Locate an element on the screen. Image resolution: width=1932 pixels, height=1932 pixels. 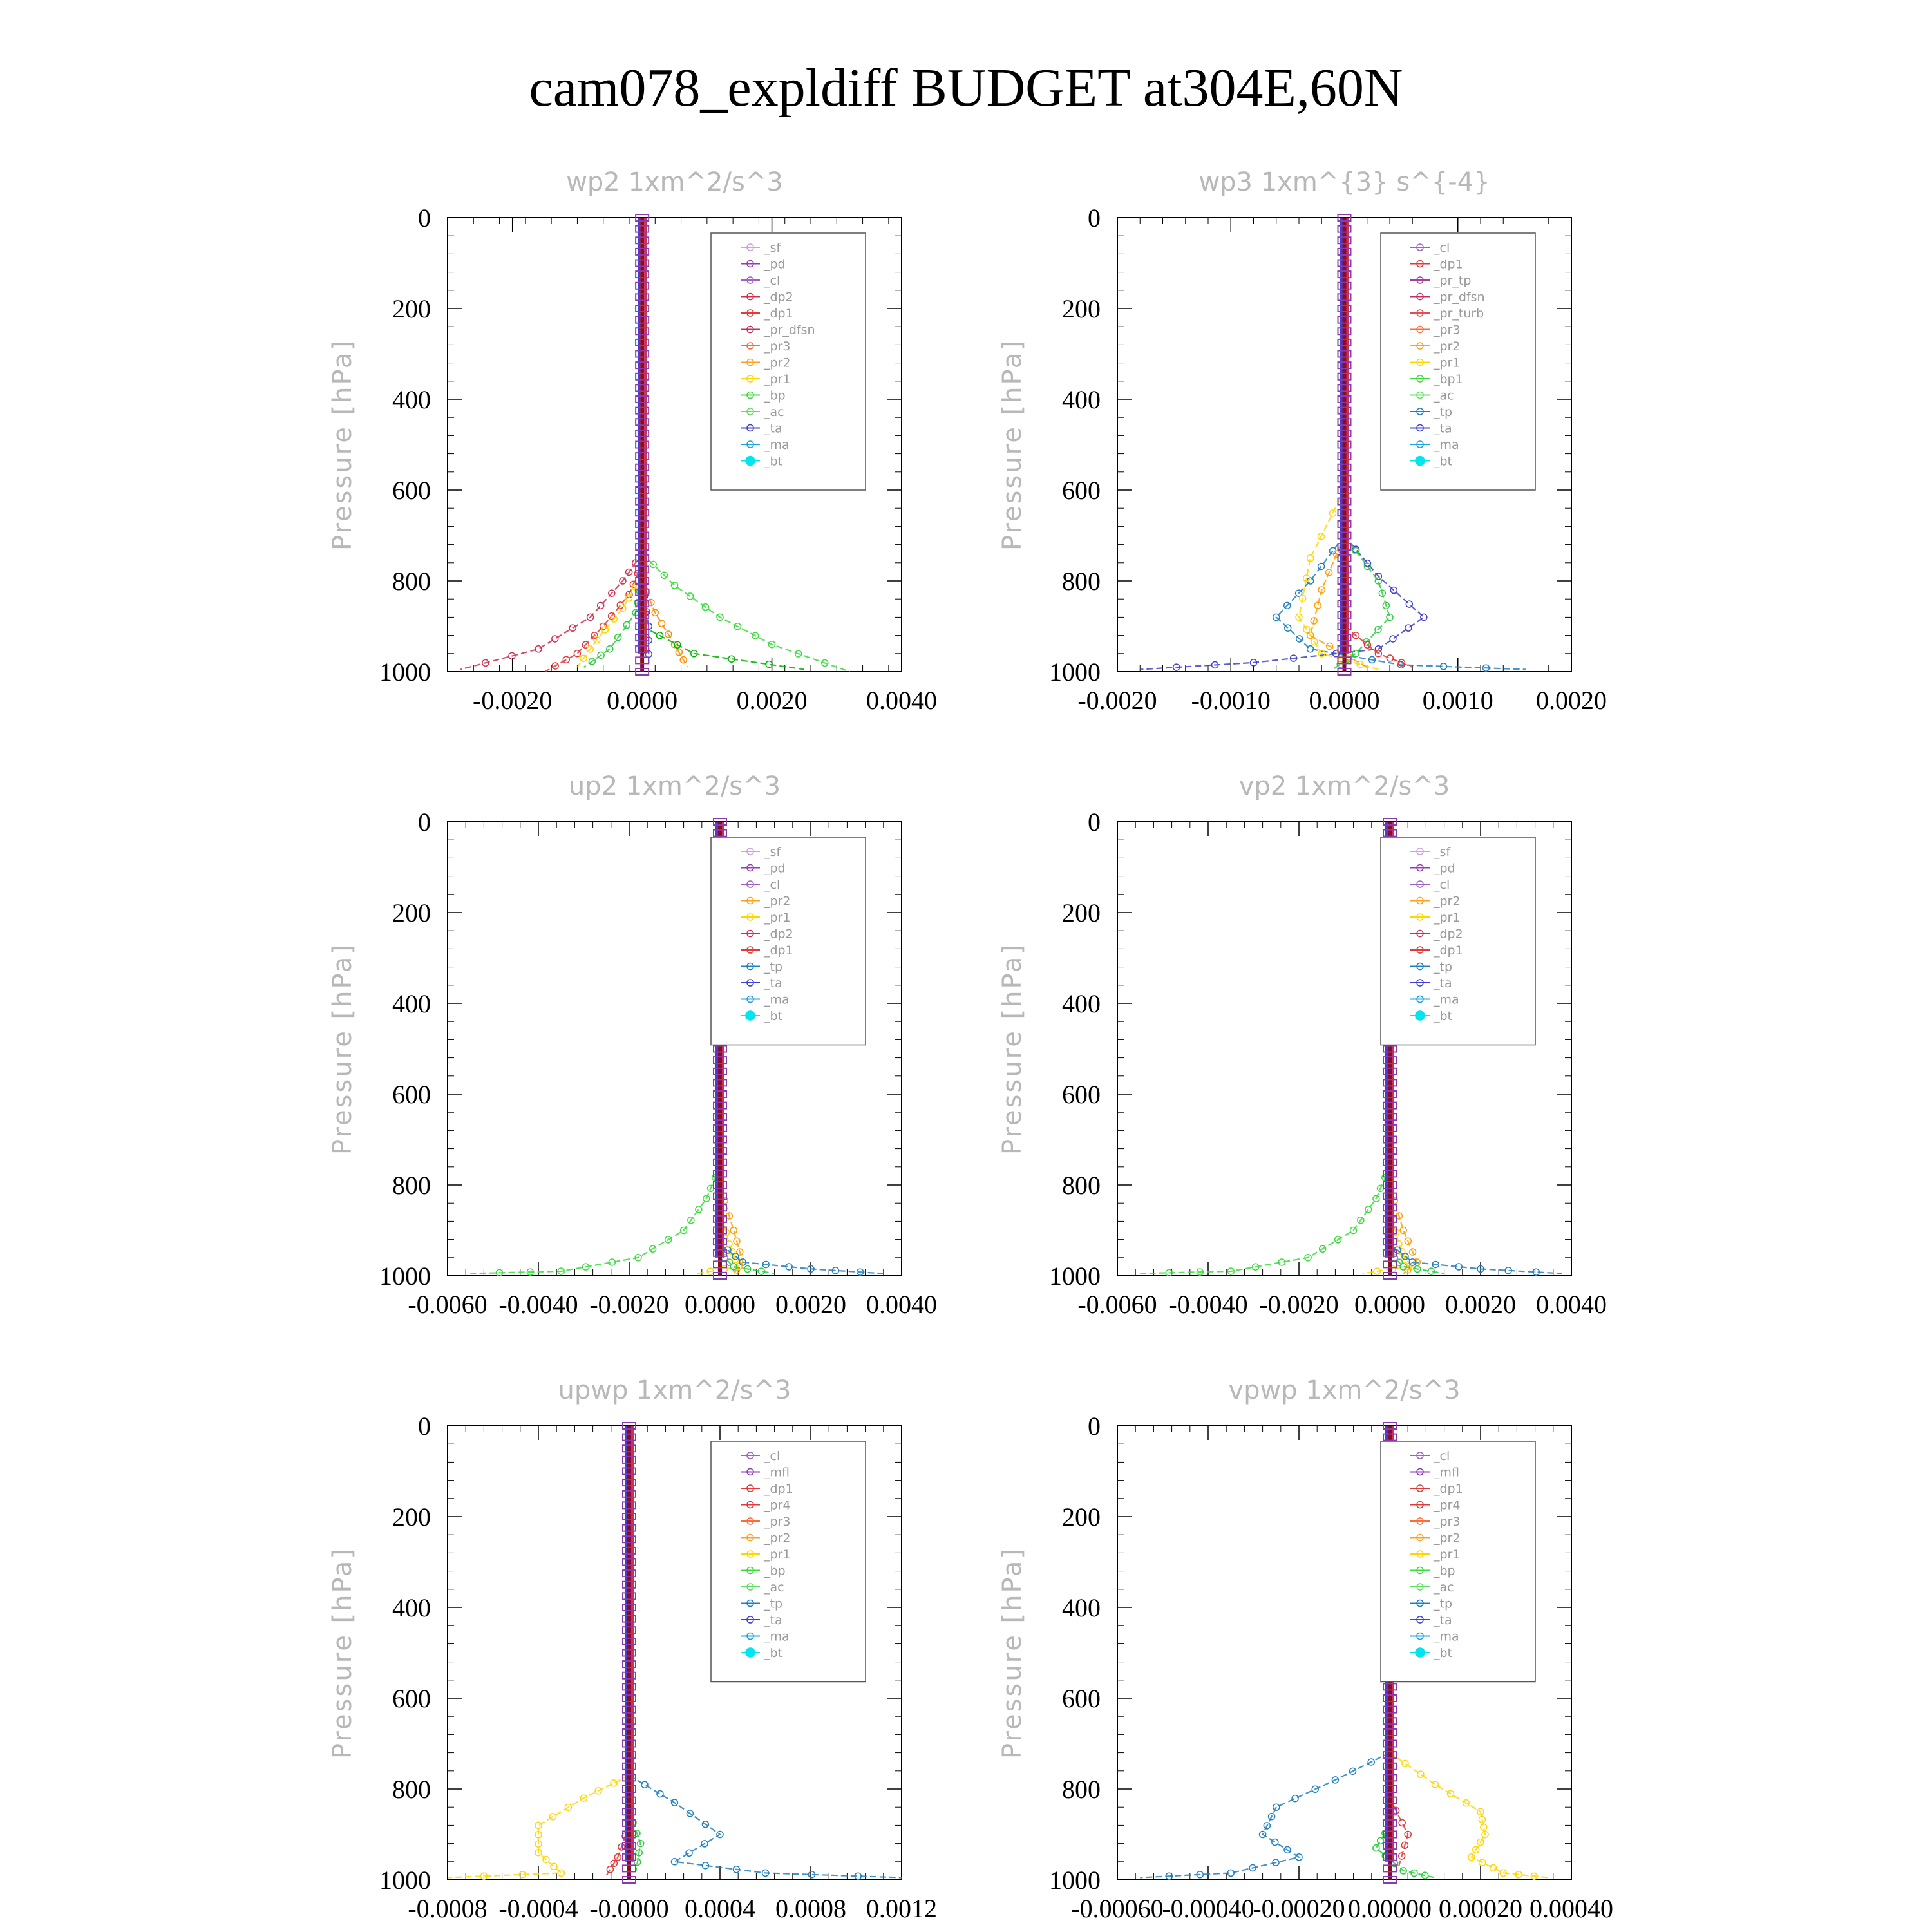
legend: _sf _pd _cl _pr2 _pr1 _dp2_dp1 _tp _ta _ma _bt is located at coordinates (1458, 942).